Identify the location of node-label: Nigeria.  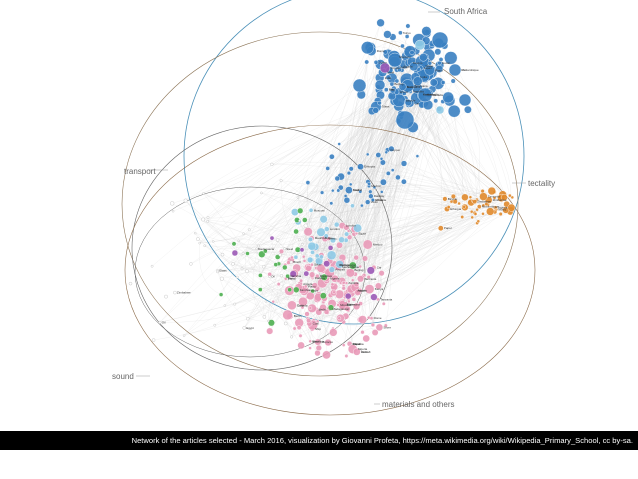
(503, 207).